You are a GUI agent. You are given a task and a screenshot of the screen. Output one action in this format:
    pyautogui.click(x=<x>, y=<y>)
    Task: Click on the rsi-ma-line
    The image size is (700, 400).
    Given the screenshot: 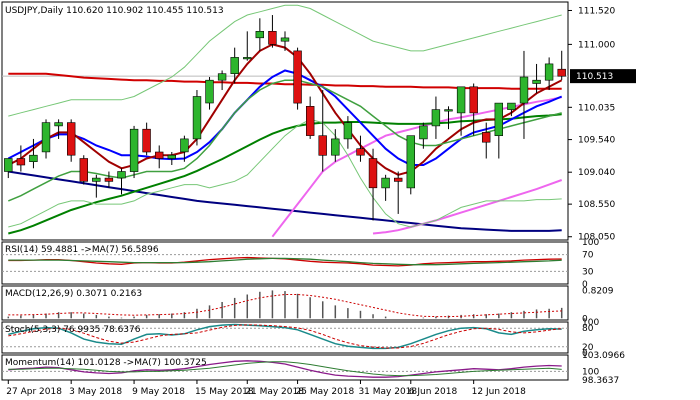 What is the action you would take?
    pyautogui.click(x=285, y=261)
    